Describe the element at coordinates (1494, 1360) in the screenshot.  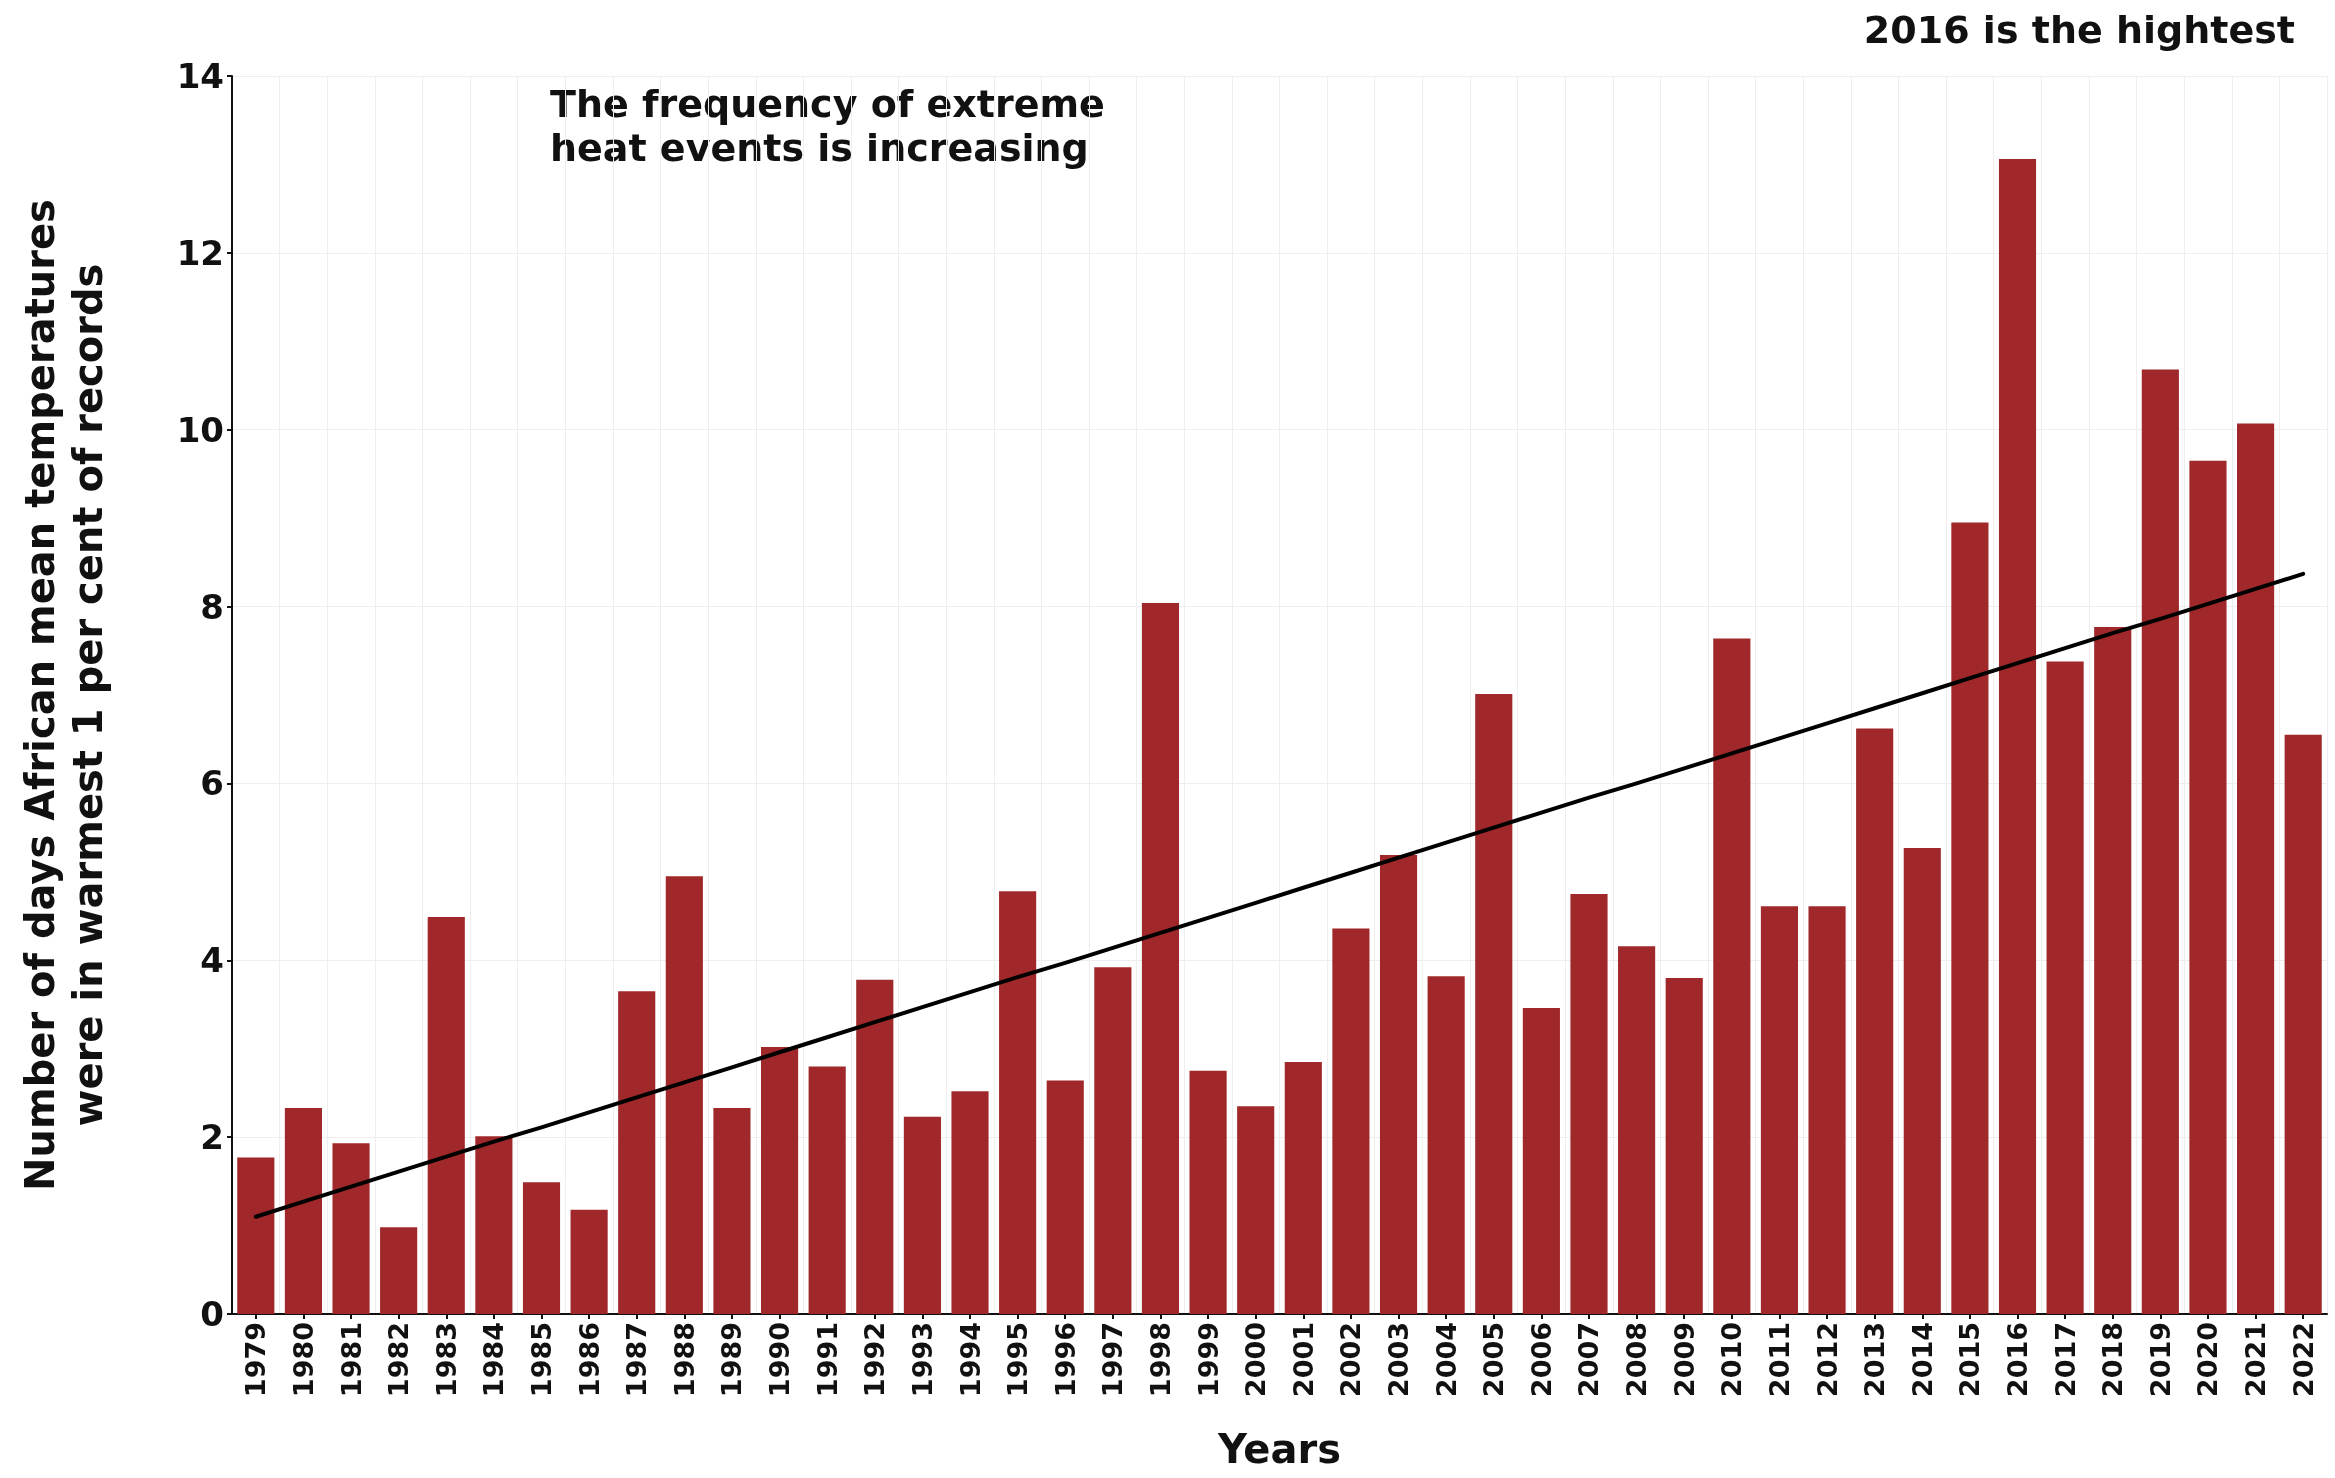
I see `x-tick-label: 2005` at that location.